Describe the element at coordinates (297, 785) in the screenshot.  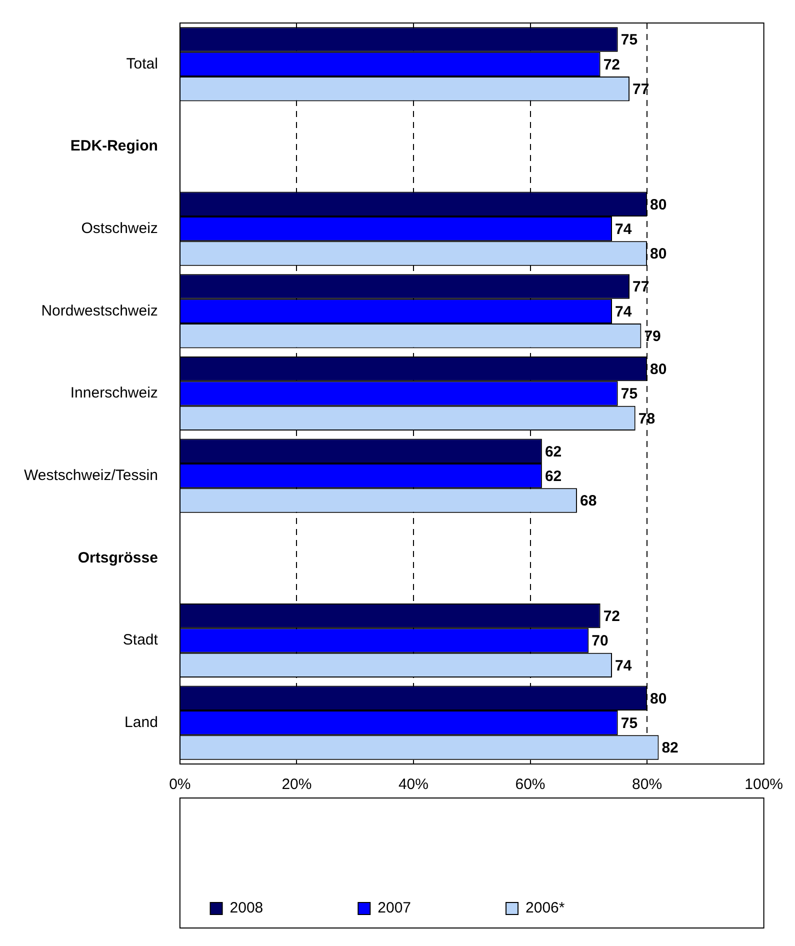
I see `x-tick-label: 20%` at that location.